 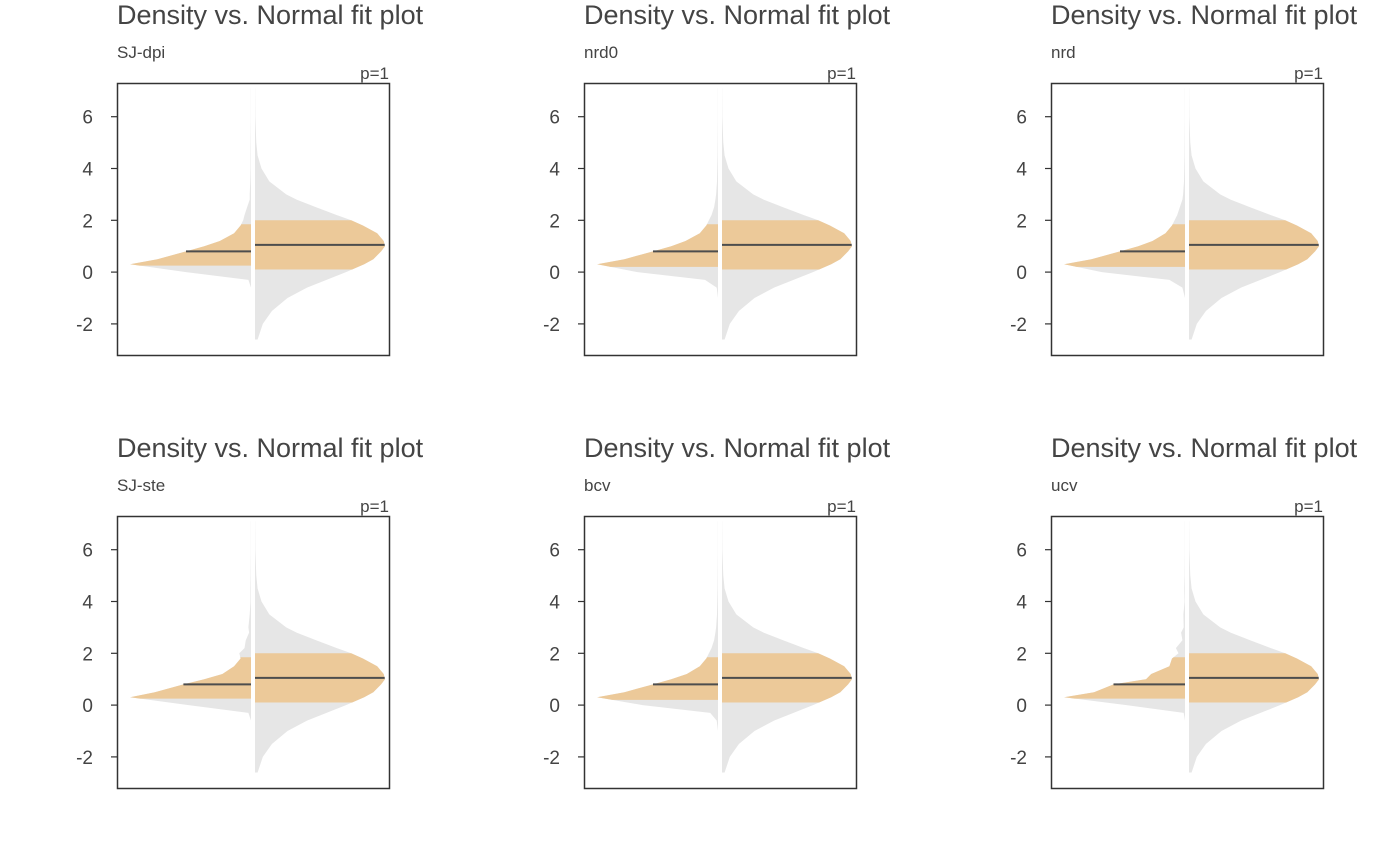 What do you see at coordinates (841, 506) in the screenshot?
I see `panel-5-annotation: p=1` at bounding box center [841, 506].